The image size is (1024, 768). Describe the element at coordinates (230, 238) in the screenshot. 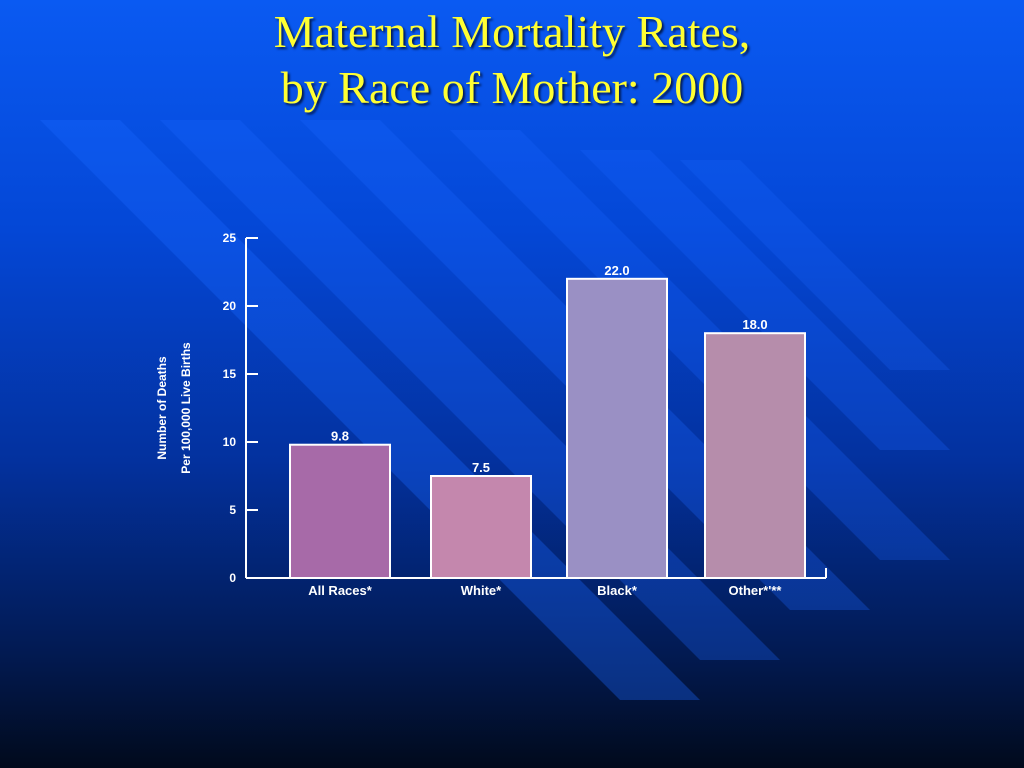

I see `y-tick-label-5: 25` at that location.